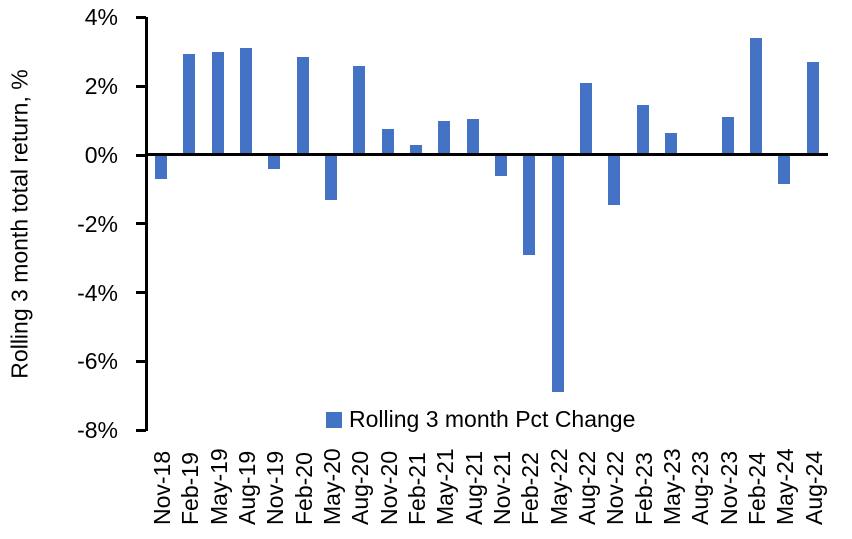  I want to click on x-tick-label: Nov-21, so click(501, 487).